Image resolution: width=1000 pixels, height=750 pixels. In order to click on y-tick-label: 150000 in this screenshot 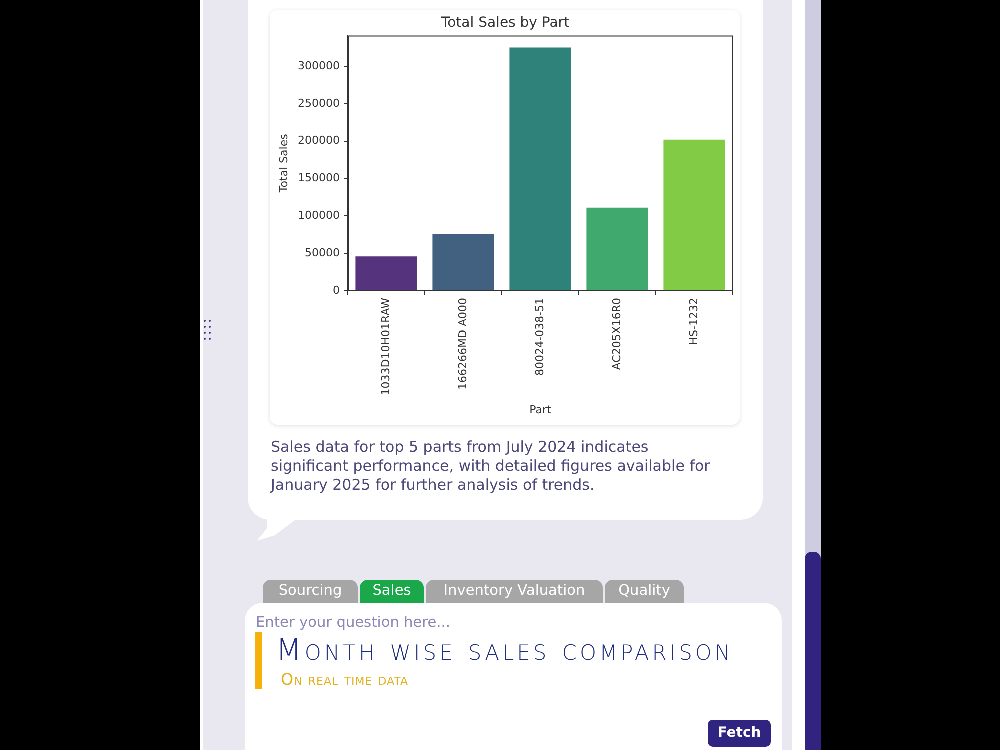, I will do `click(319, 178)`.